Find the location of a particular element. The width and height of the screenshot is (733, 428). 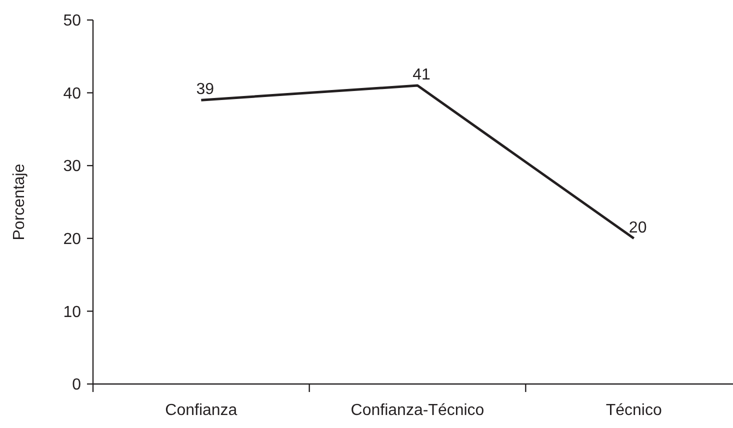

x-tick-label: Confianza-Técnico is located at coordinates (417, 410).